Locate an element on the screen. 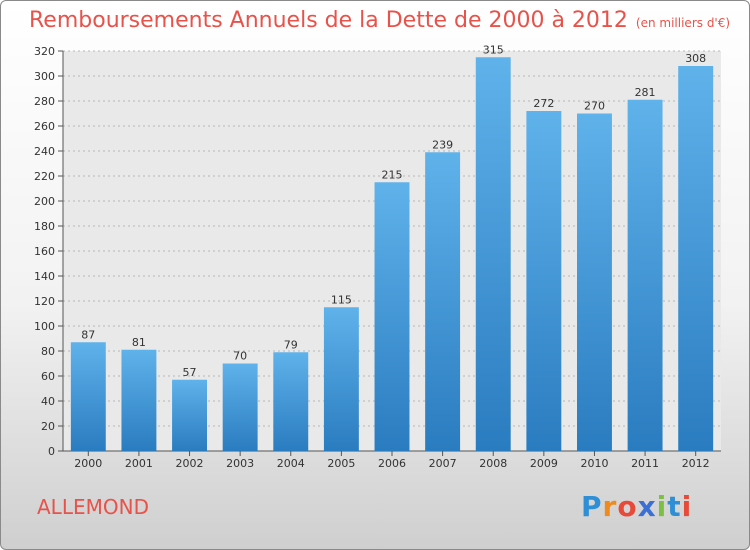 This screenshot has width=750, height=550. town-name: ALLEMOND is located at coordinates (93, 507).